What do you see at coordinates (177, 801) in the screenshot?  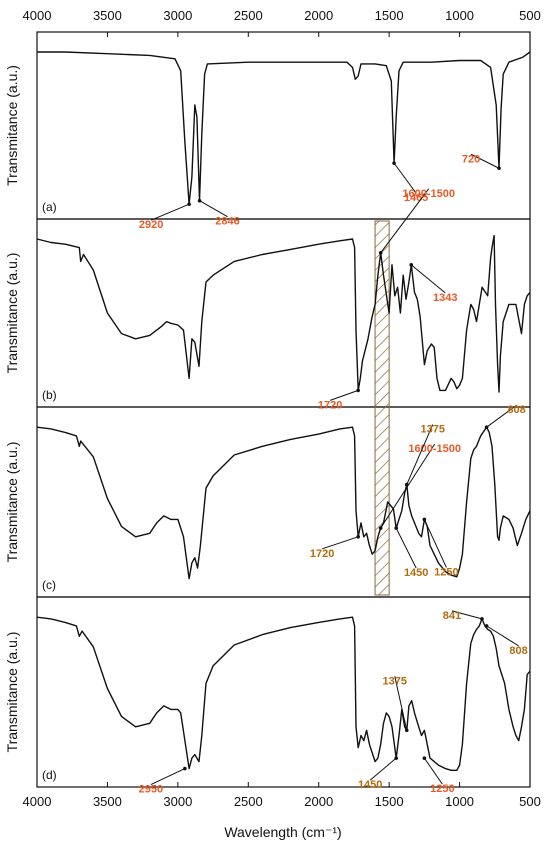 I see `x-tick-label-bottom: 3000` at bounding box center [177, 801].